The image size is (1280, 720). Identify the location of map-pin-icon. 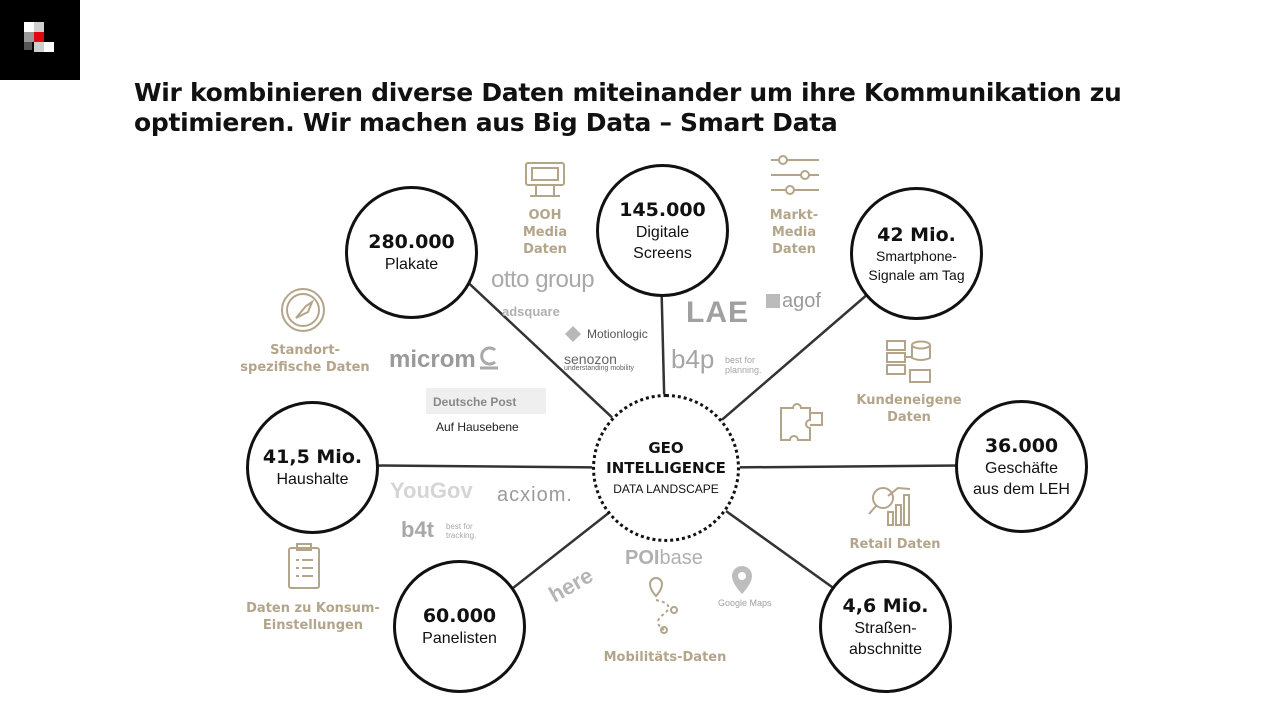
(742, 580).